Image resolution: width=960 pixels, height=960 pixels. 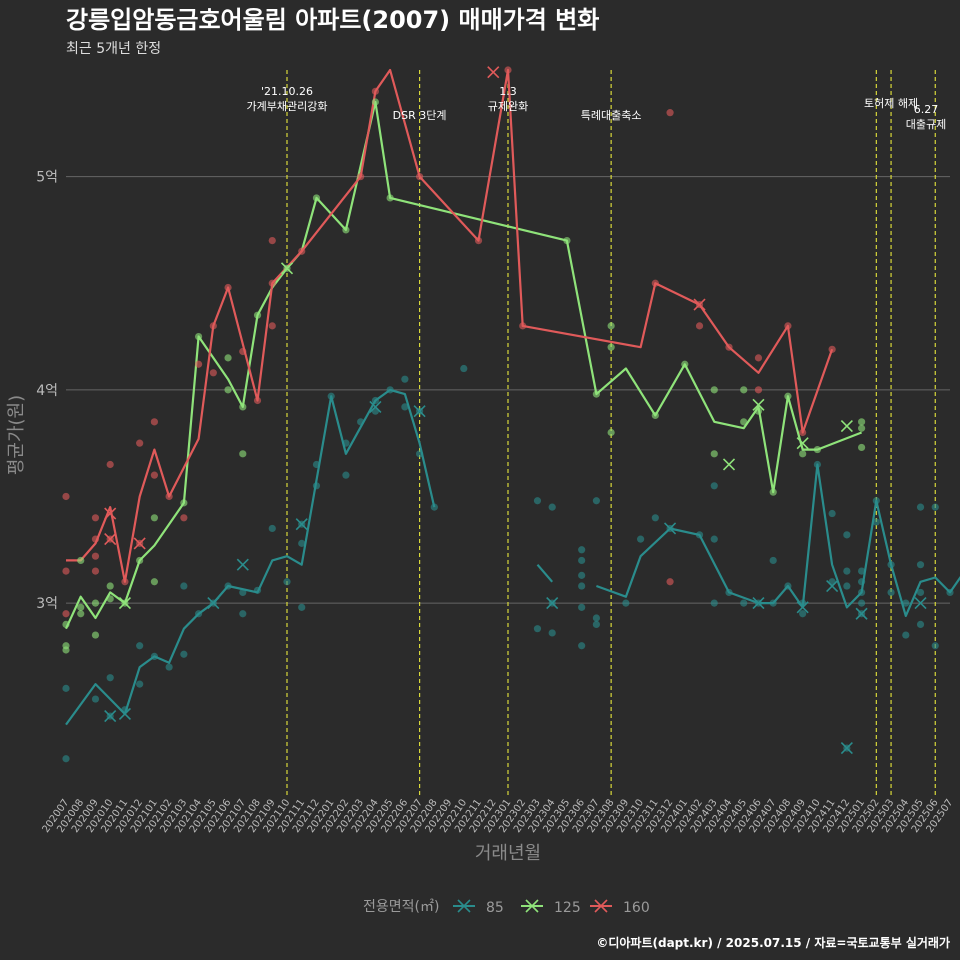 What do you see at coordinates (16, 435) in the screenshot?
I see `y-axis-label: 평균가(원)` at bounding box center [16, 435].